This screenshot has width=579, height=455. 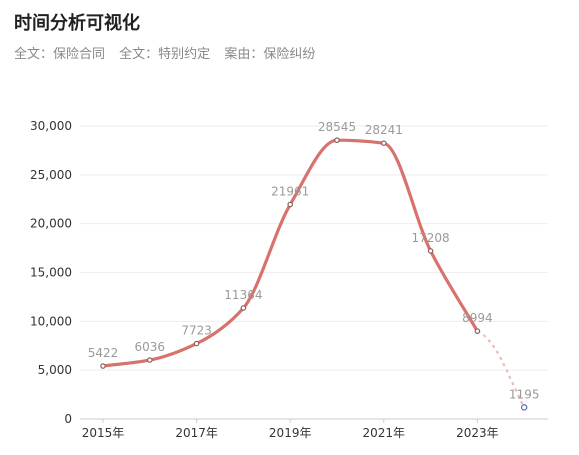 What do you see at coordinates (384, 433) in the screenshot?
I see `x-tick-label: 2021年` at bounding box center [384, 433].